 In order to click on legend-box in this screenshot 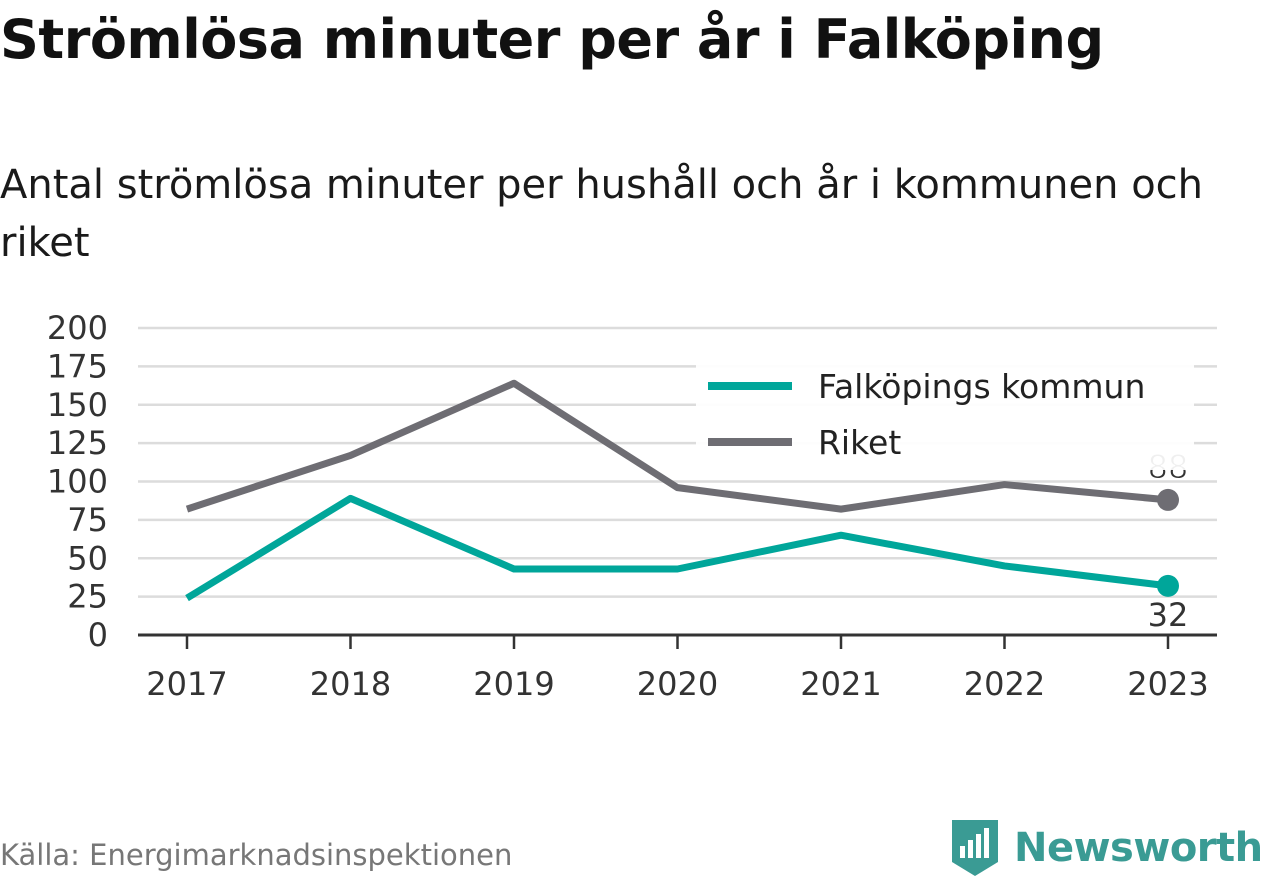, I will do `click(945, 414)`.